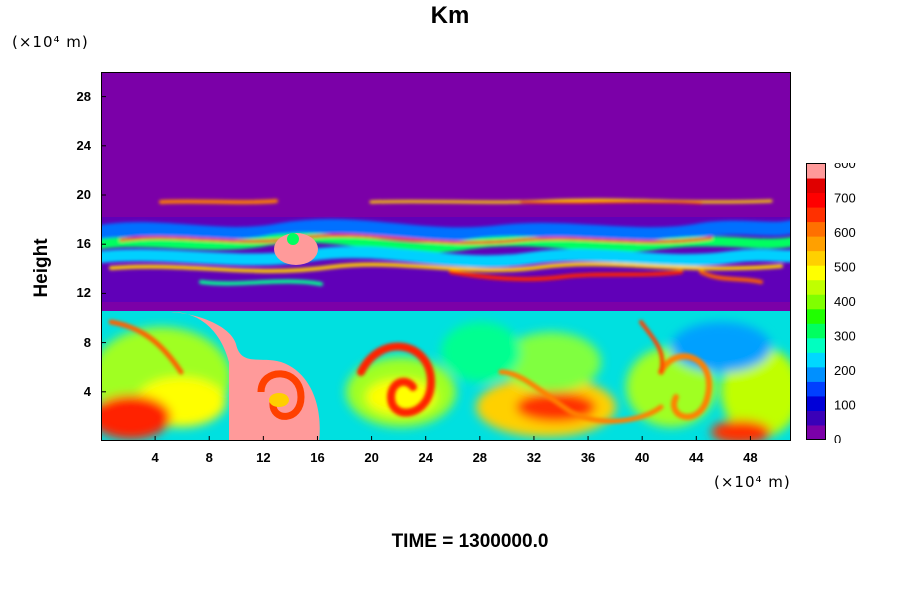  Describe the element at coordinates (845, 267) in the screenshot. I see `colorbar-tick-label: 500` at that location.